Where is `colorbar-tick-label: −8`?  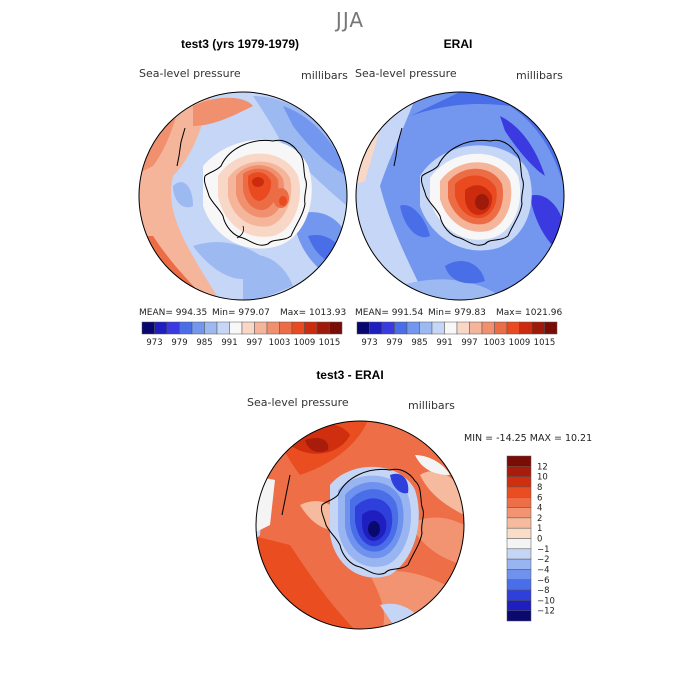 colorbar-tick-label: −8 is located at coordinates (543, 591).